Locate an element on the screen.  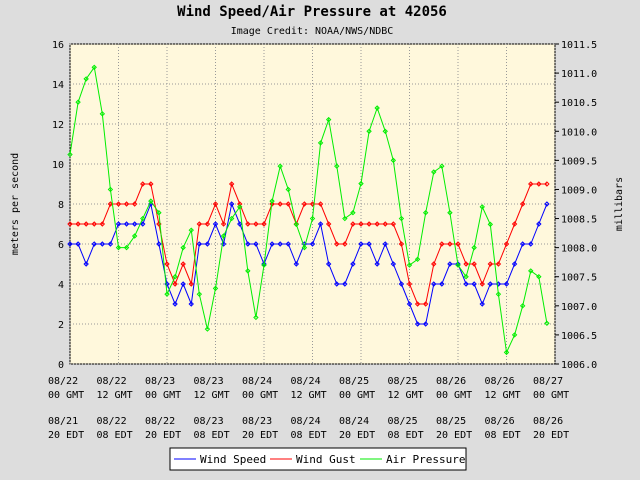
right-tick-label: 1009.0 is located at coordinates (579, 190).